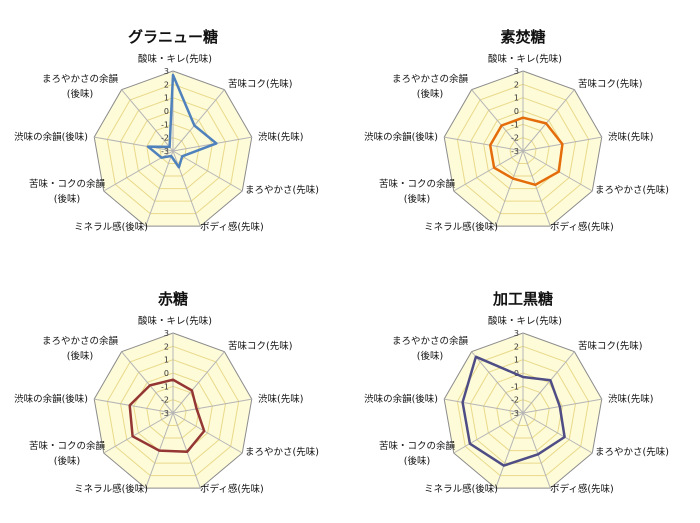 This screenshot has height=523, width=700. I want to click on chart-title: 加工黒糖, so click(522, 299).